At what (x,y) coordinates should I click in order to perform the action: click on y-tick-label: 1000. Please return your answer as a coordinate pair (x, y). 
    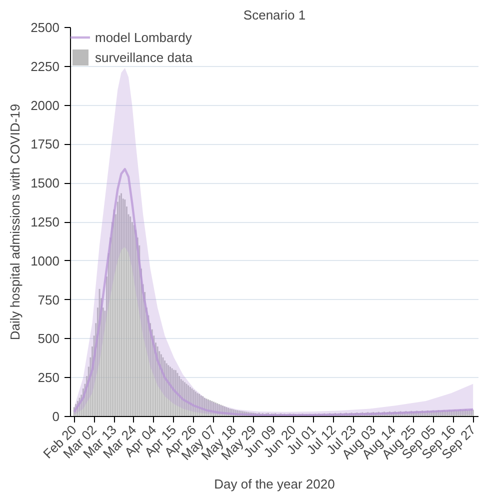
    Looking at the image, I should click on (45, 260).